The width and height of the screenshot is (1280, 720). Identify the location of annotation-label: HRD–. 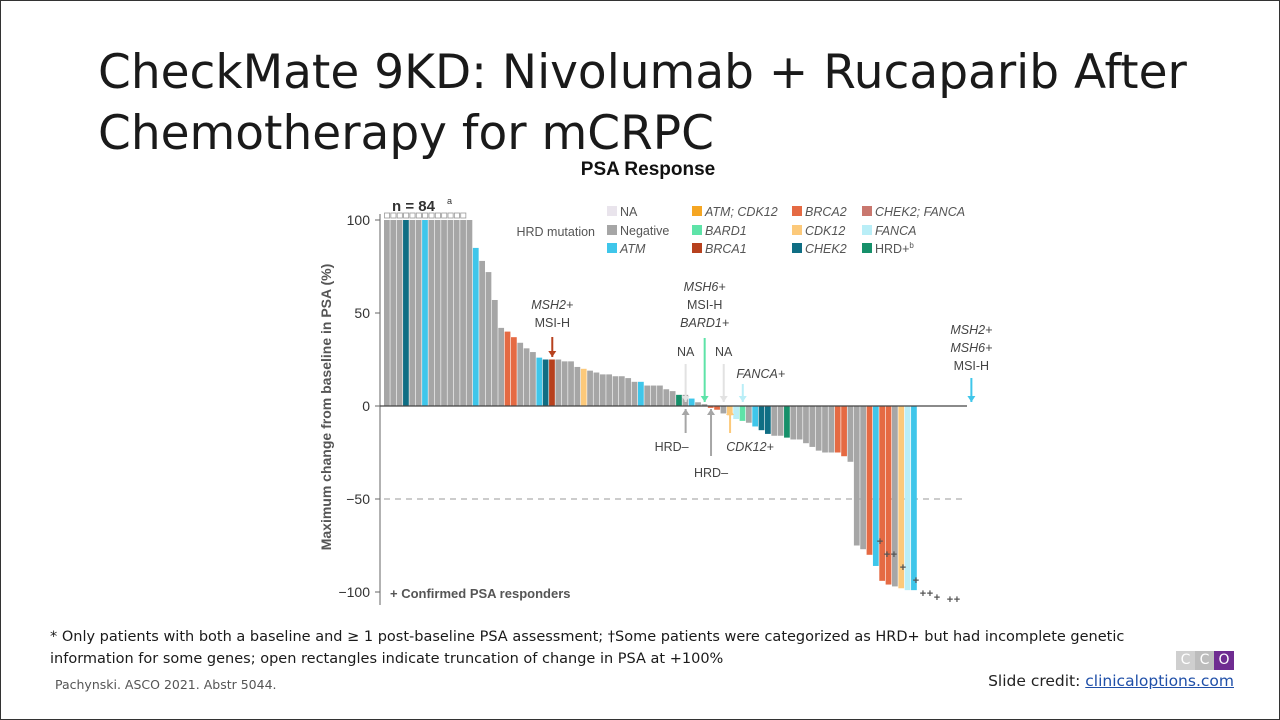
(672, 447).